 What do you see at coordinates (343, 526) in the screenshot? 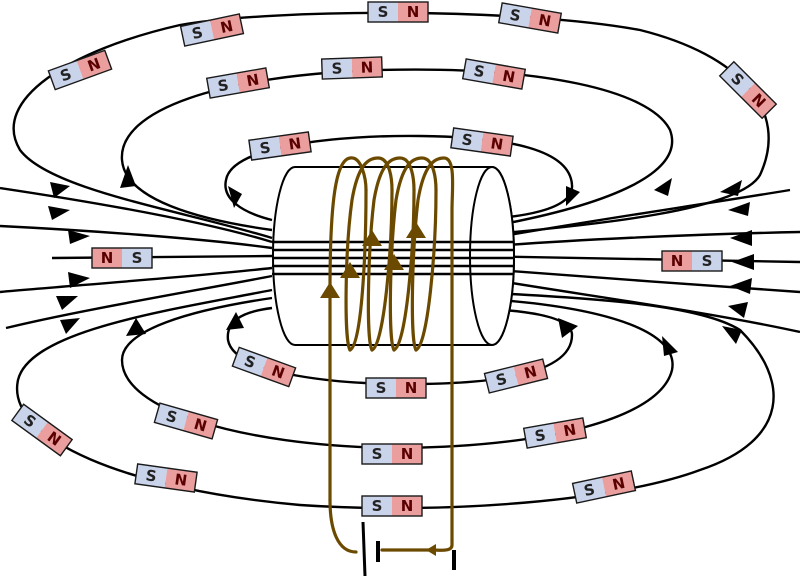
I see `lead-wire-left` at bounding box center [343, 526].